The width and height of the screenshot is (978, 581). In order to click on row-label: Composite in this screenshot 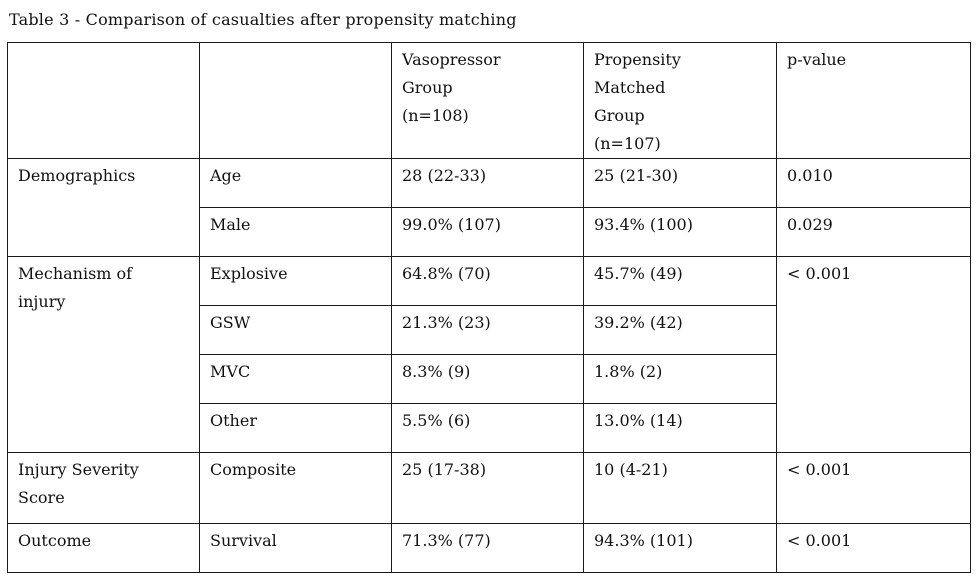, I will do `click(295, 488)`.